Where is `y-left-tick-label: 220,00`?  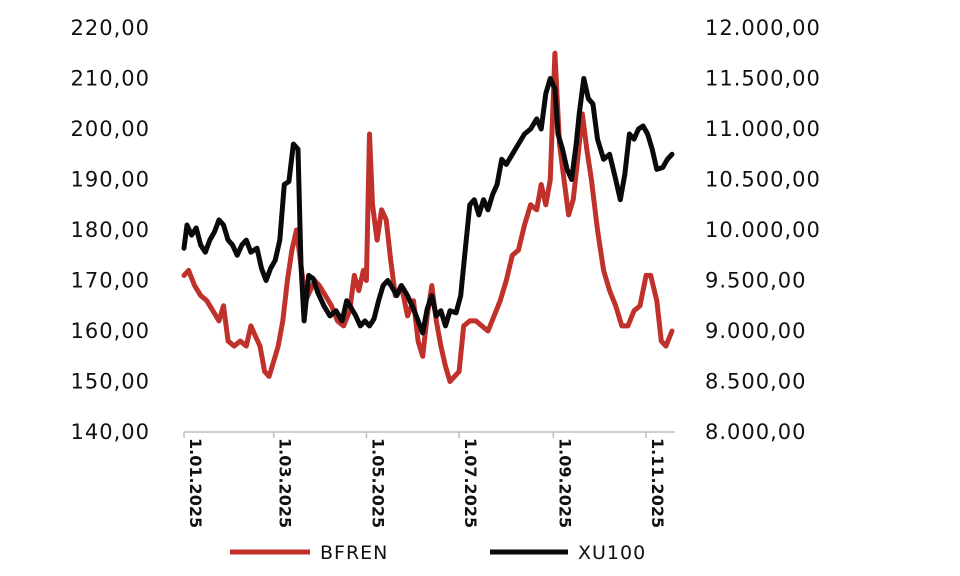
y-left-tick-label: 220,00 is located at coordinates (110, 28).